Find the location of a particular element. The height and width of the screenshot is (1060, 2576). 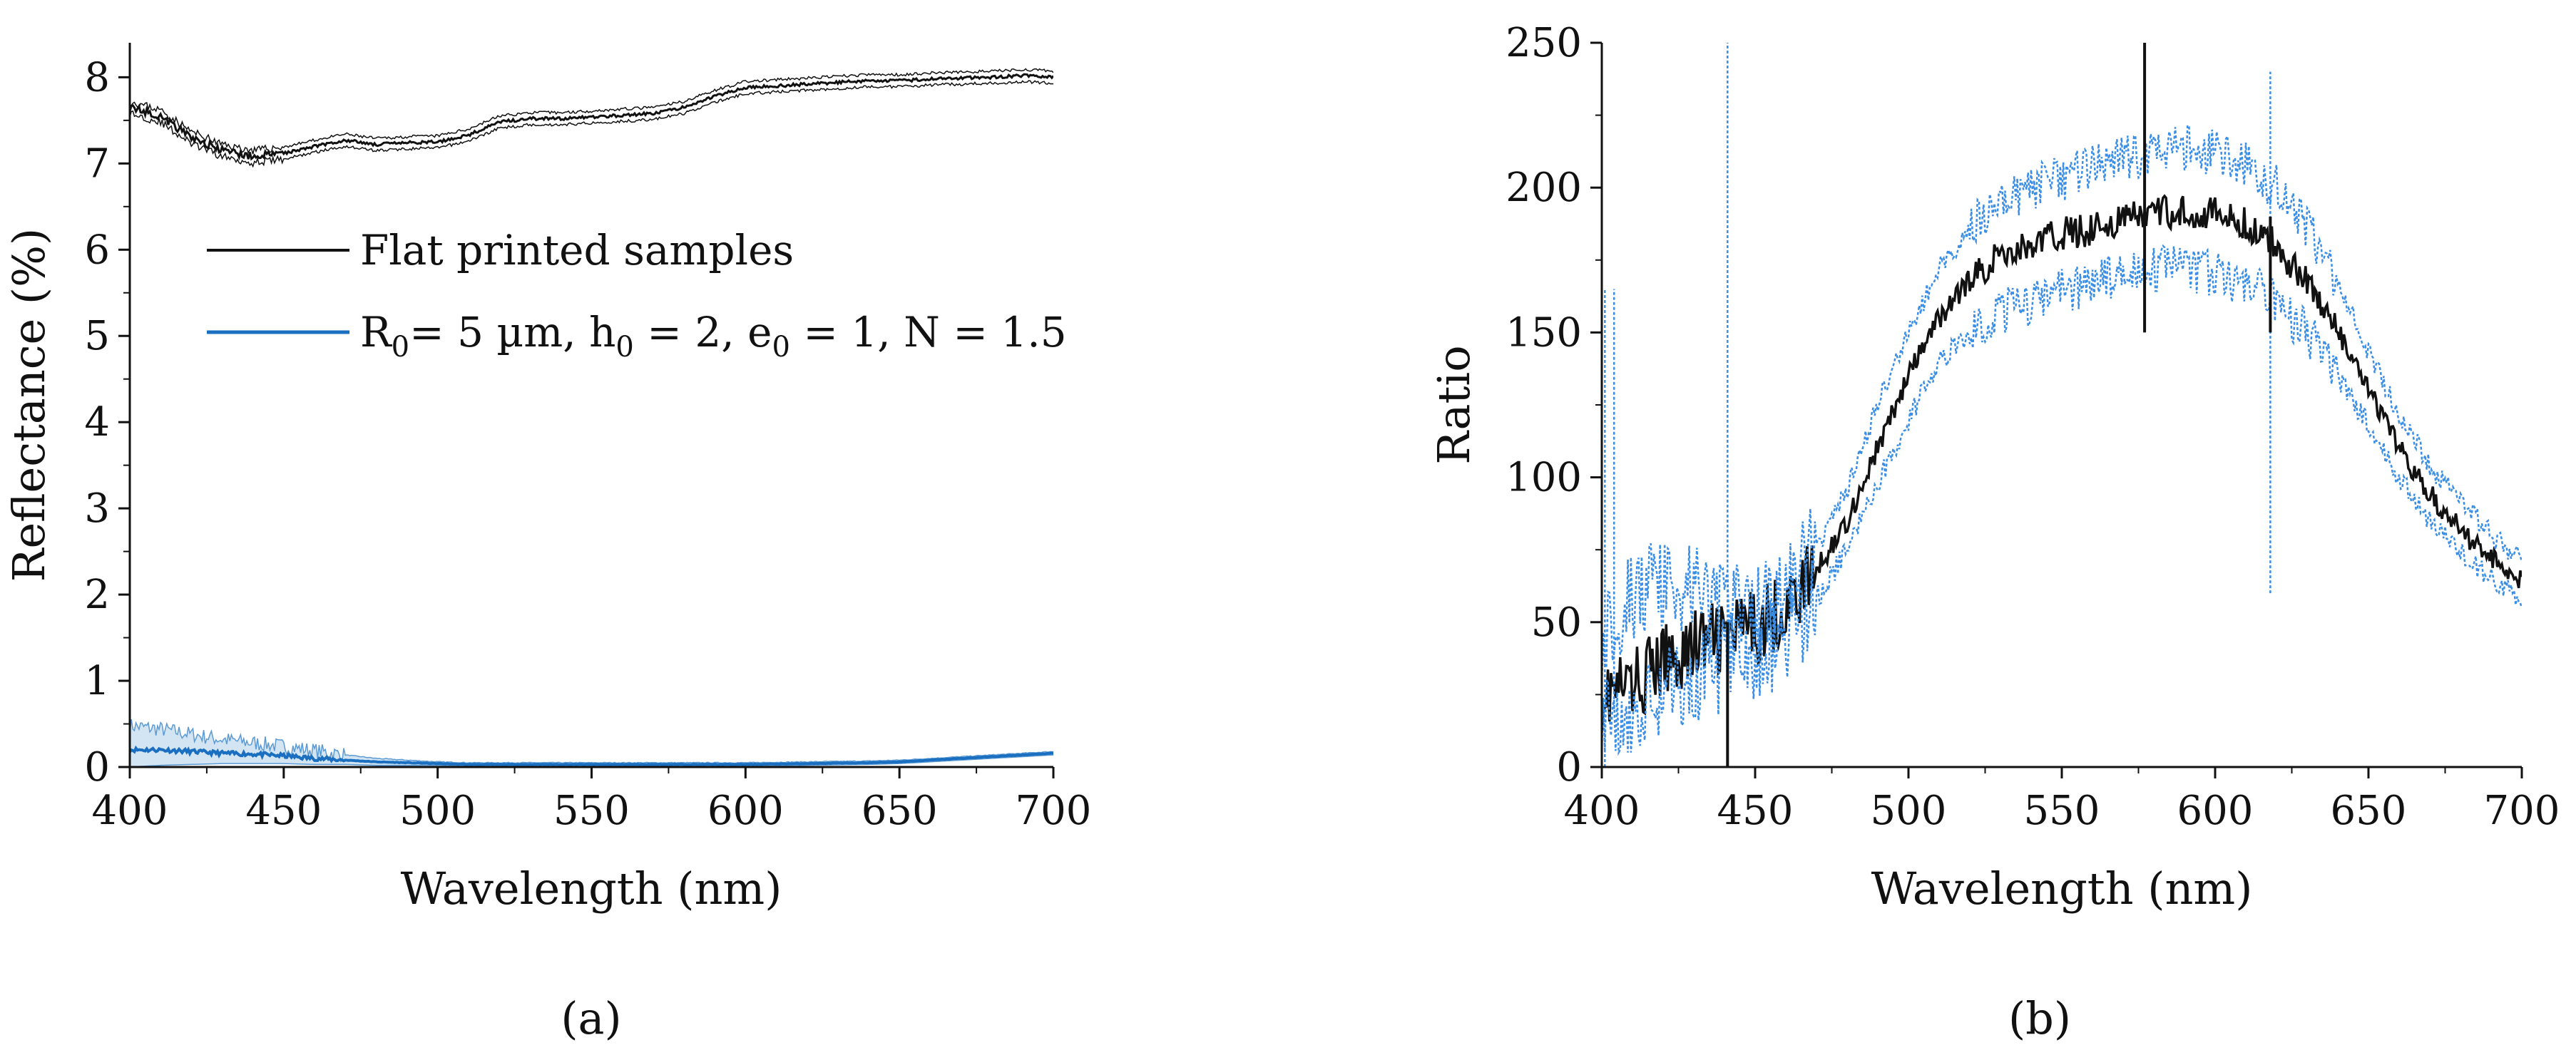

panel-a-y-tick-label: 5 is located at coordinates (97, 336).